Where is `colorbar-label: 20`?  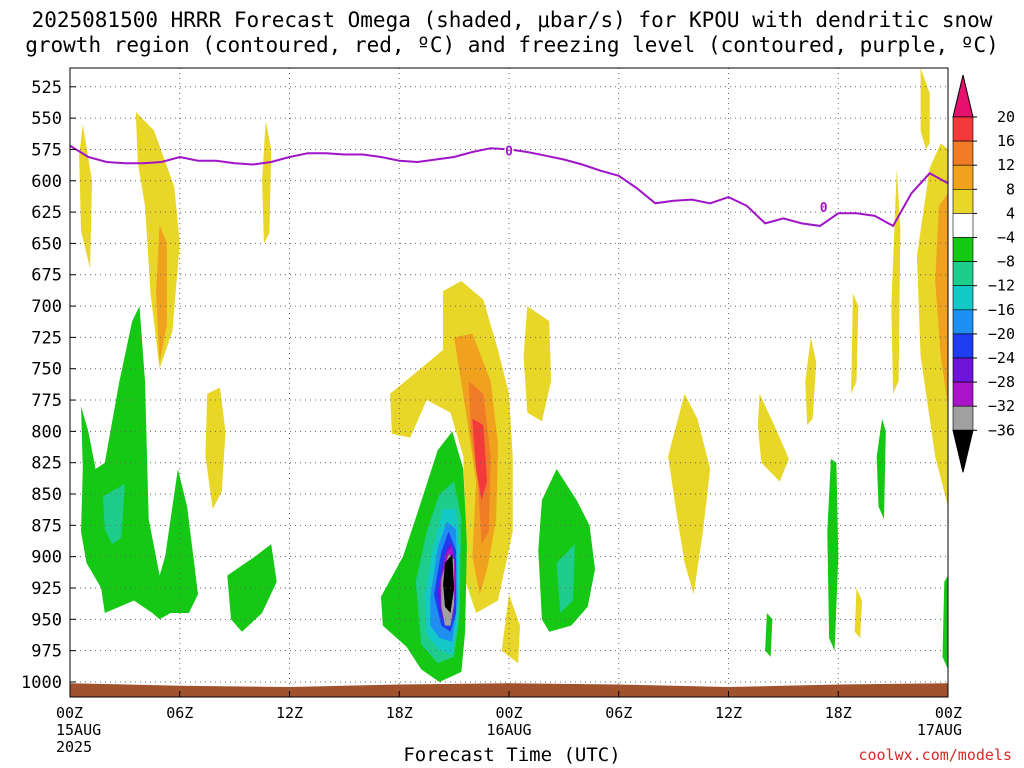
colorbar-label: 20 is located at coordinates (1006, 117).